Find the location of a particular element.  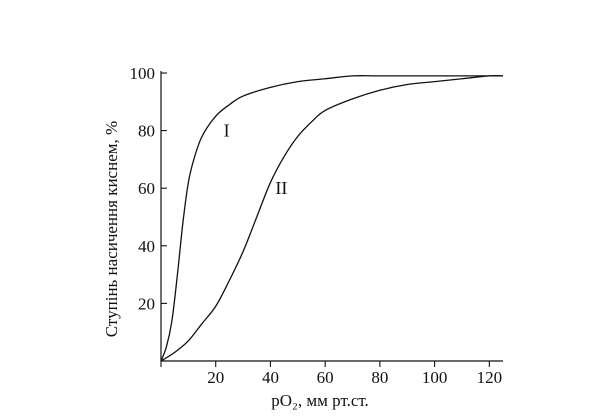

x-ticks: 20 40 60 80 100 120 is located at coordinates (331, 374).